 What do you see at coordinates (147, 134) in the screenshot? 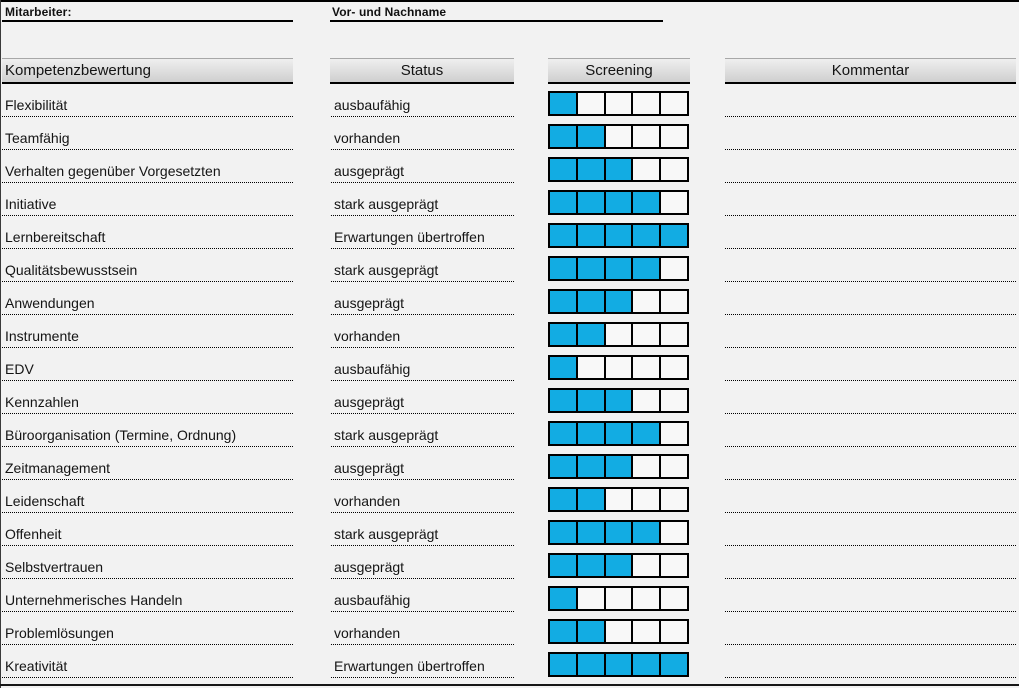
I see `competency-label: Teamfähig` at bounding box center [147, 134].